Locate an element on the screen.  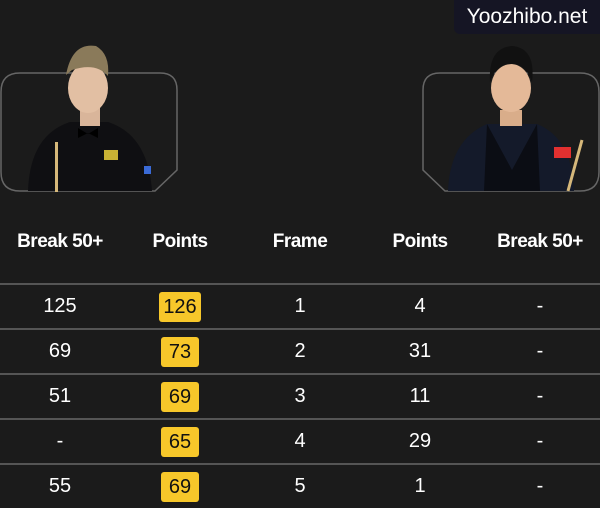
player-photo-left is located at coordinates (89, 118).